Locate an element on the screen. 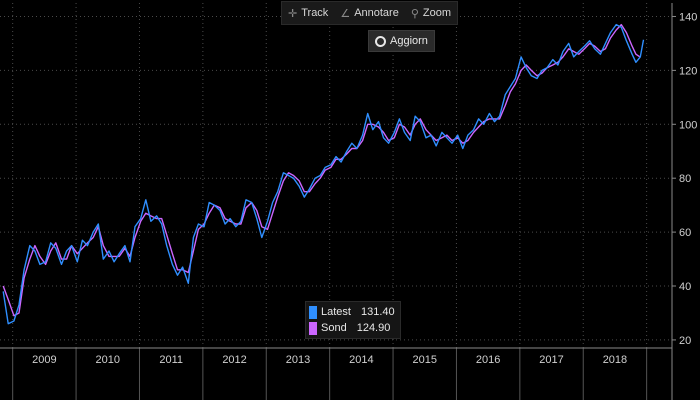  y-tick-label: 20 is located at coordinates (685, 341).